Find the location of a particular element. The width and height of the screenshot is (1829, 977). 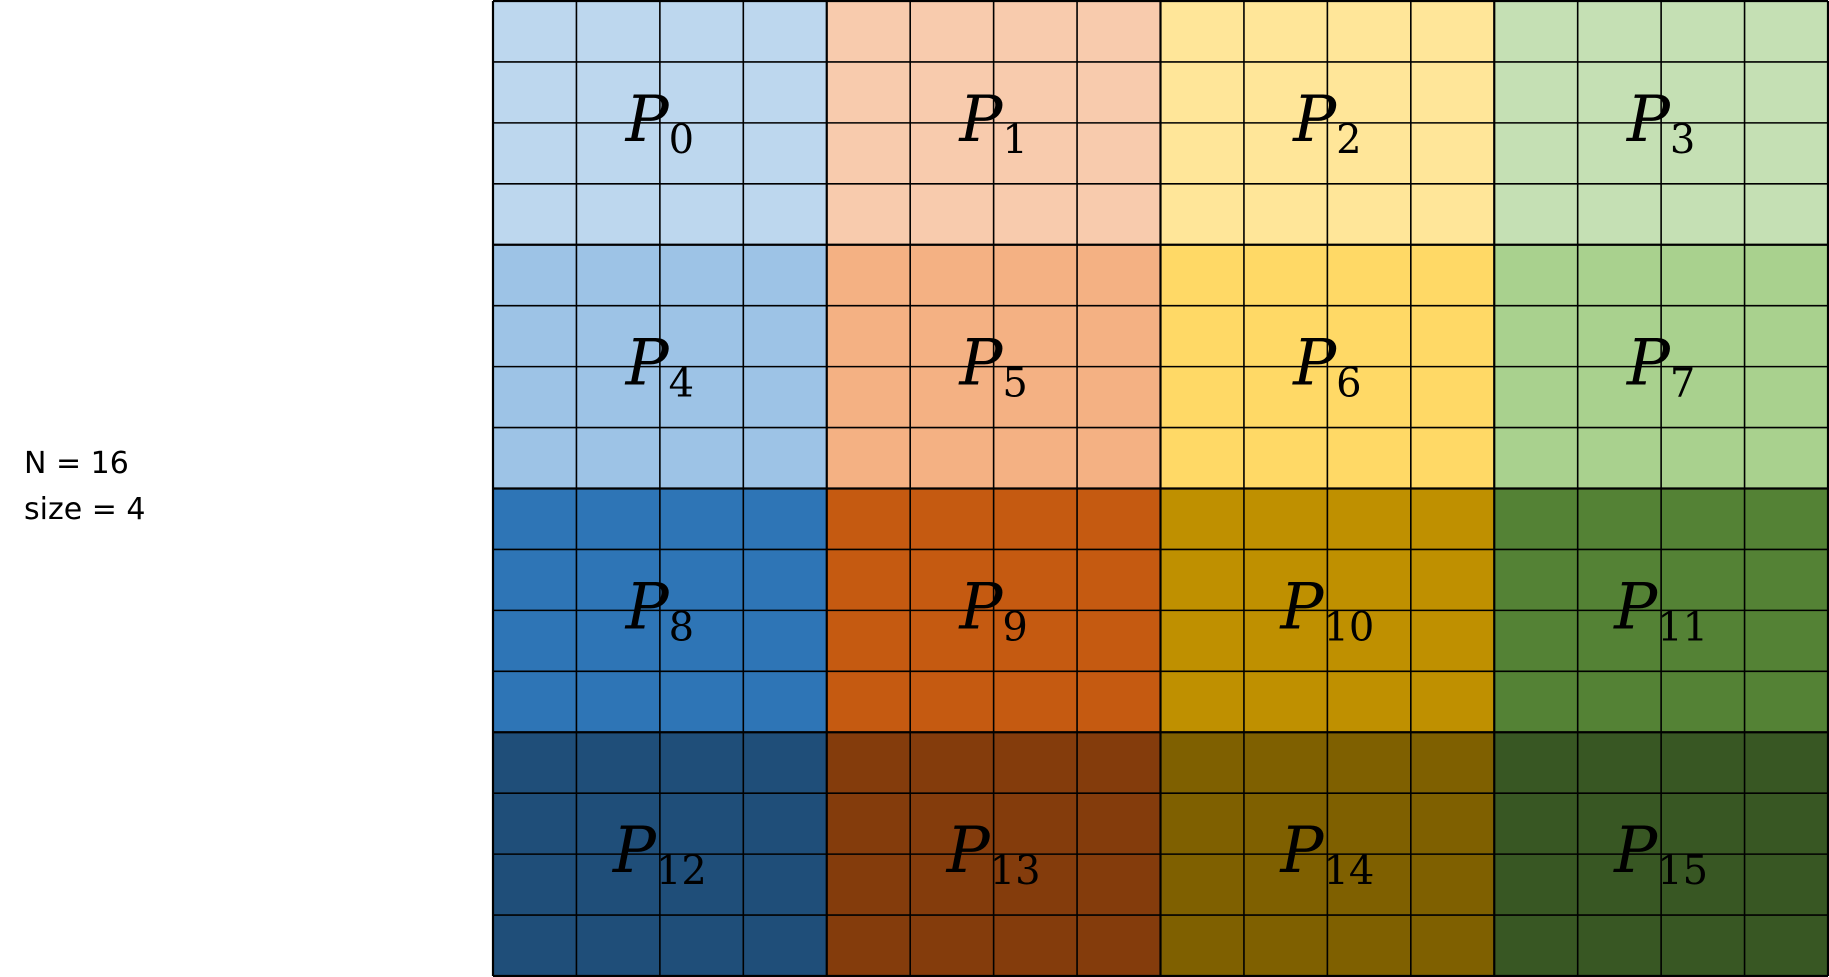

process-label-10: P10 is located at coordinates (1326, 610).